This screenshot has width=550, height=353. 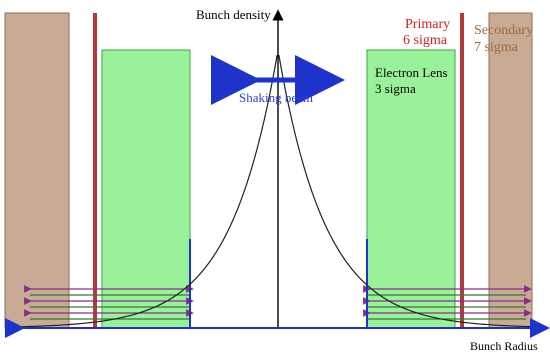 I want to click on x-axis-label: Bunch Radius, so click(x=504, y=346).